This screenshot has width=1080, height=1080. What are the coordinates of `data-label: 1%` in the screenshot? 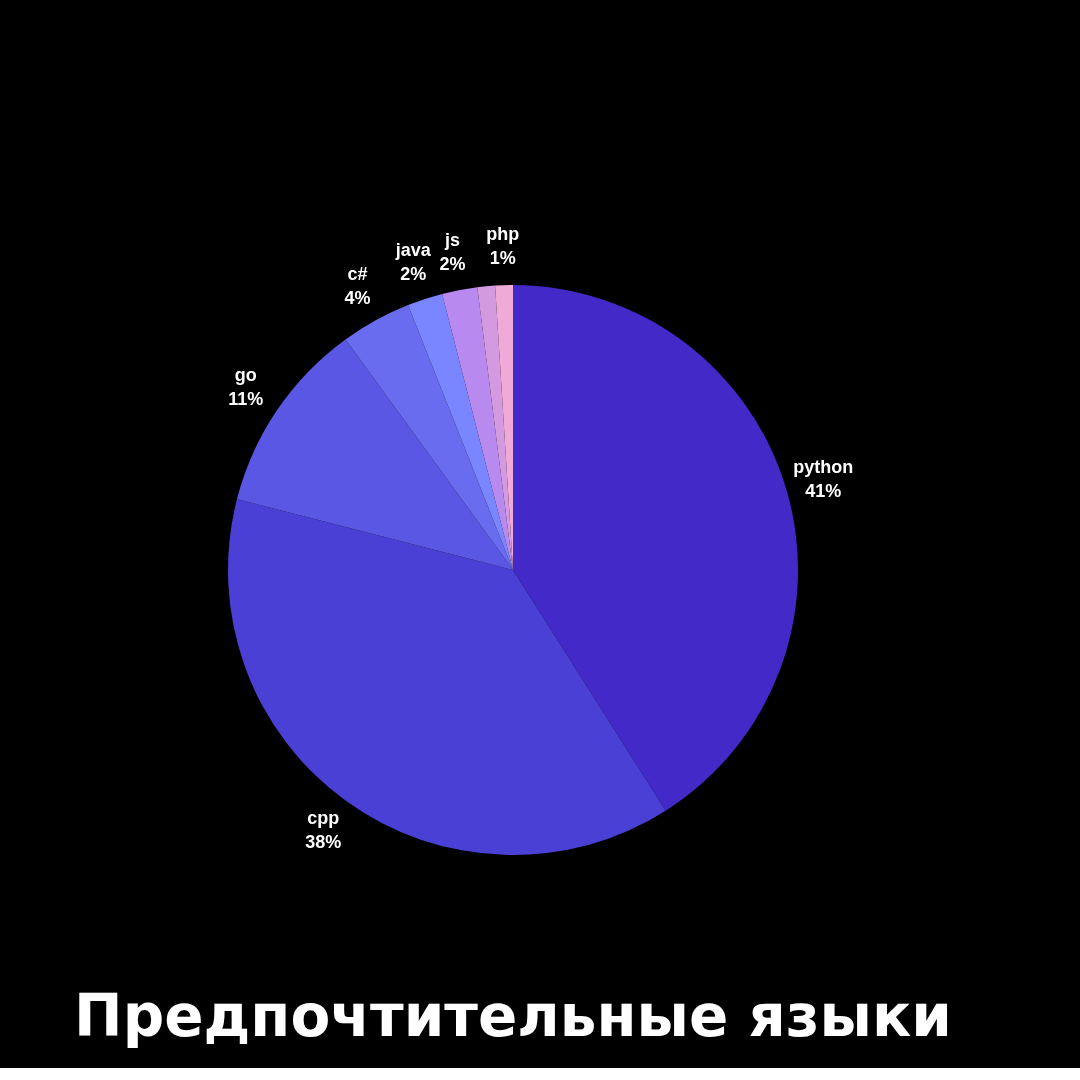 It's located at (502, 258).